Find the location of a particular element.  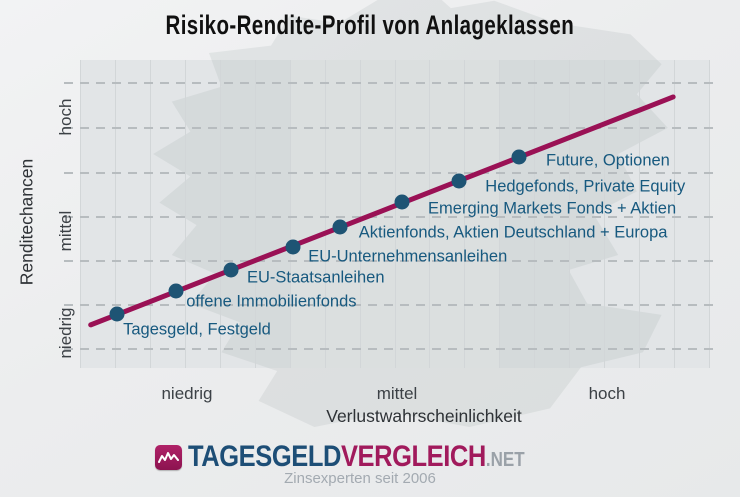

point-label: EU-Unternehmensanleihen is located at coordinates (408, 256).